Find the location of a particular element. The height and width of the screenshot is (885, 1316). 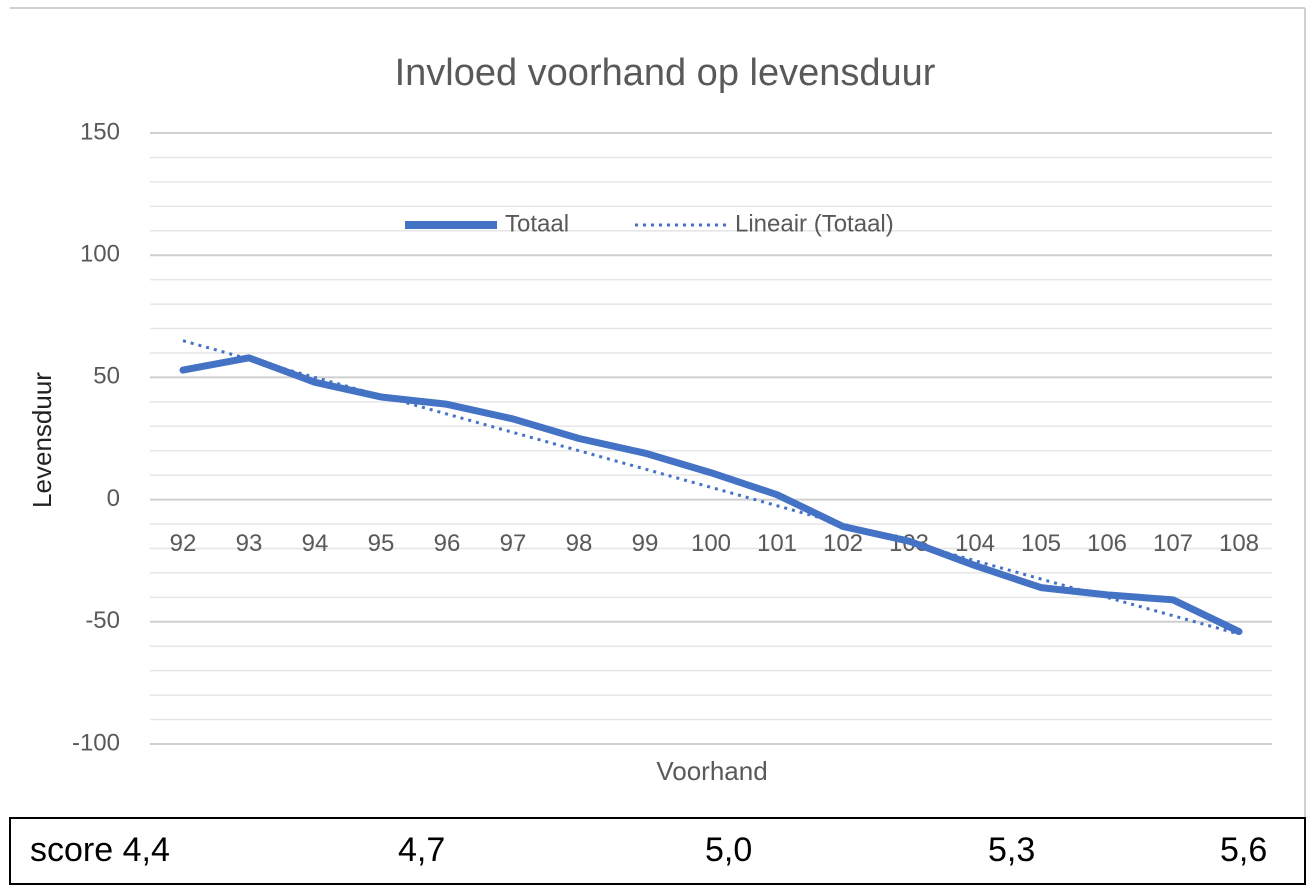

x-axis-label: Voorhand is located at coordinates (711, 771).